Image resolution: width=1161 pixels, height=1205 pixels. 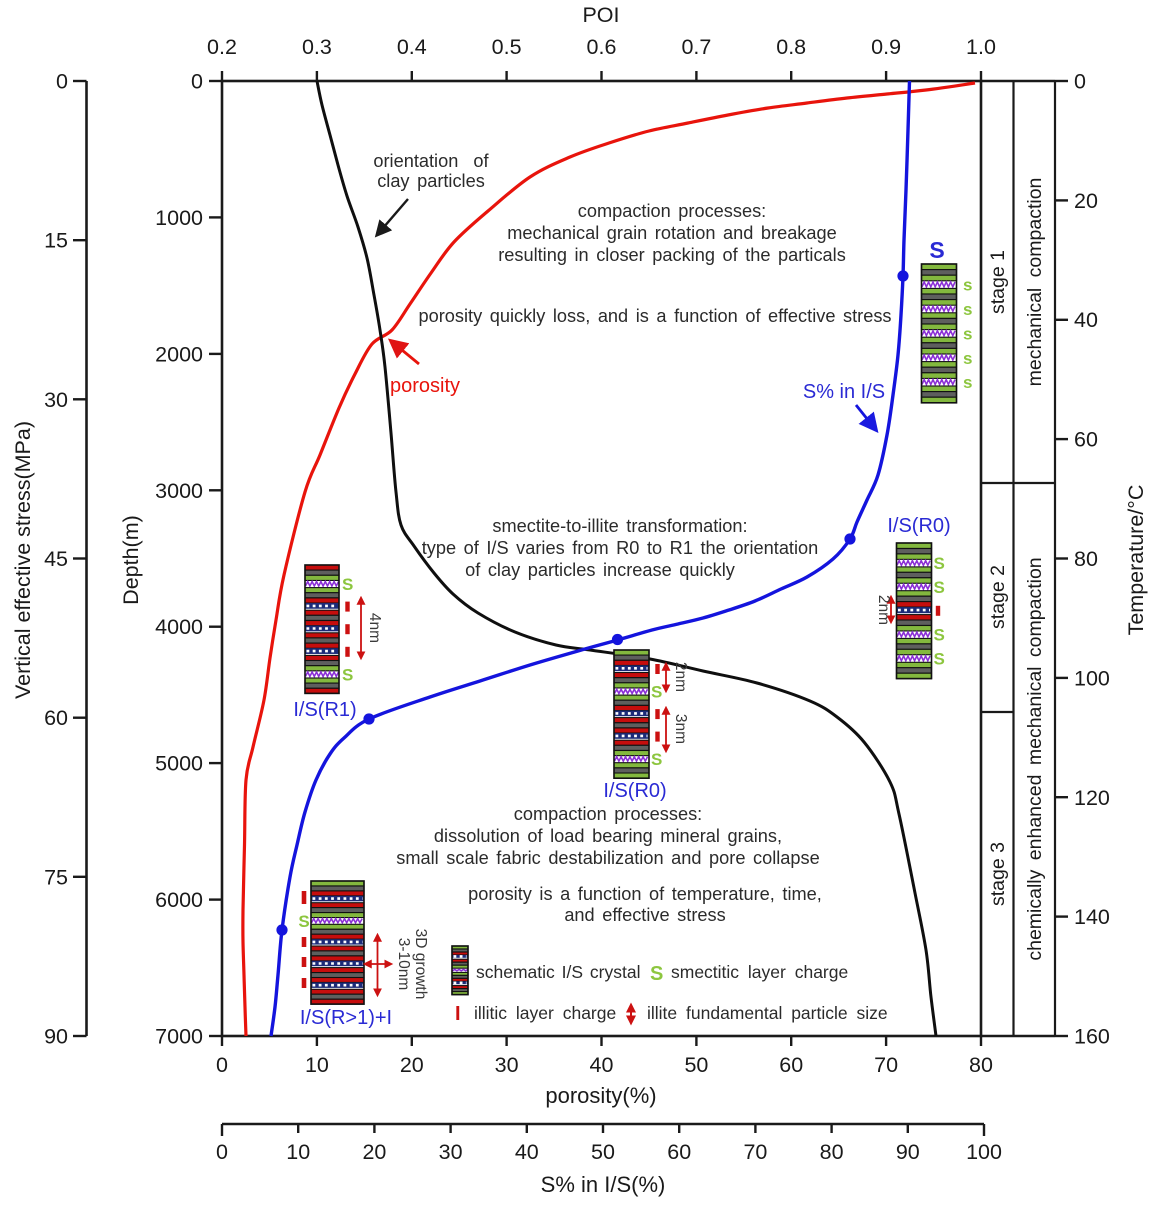 What do you see at coordinates (431, 161) in the screenshot?
I see `svg-text: orientation of` at bounding box center [431, 161].